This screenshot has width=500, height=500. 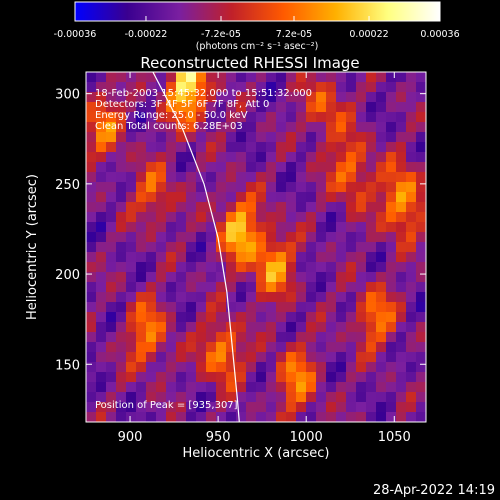 I want to click on y-tick-label: 200, so click(x=67, y=275).